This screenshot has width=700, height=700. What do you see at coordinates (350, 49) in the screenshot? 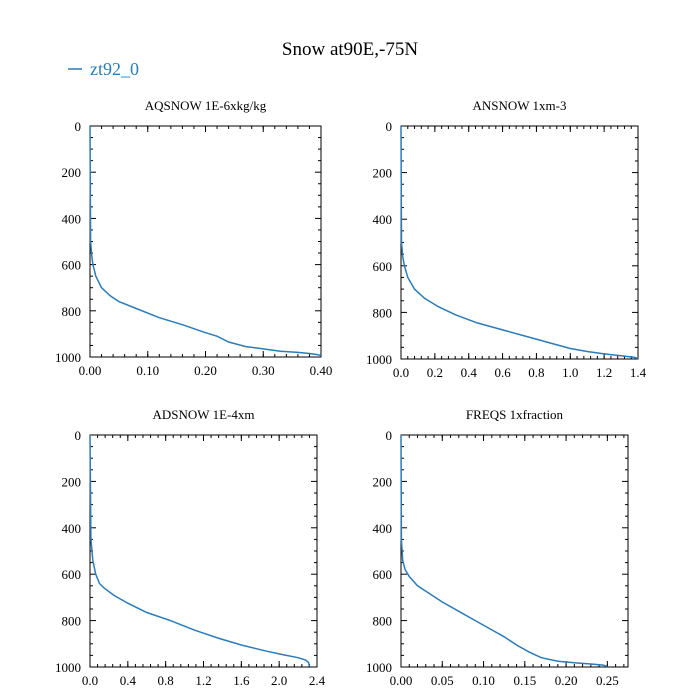
I see `figure-title: Snow at90E,-75N` at bounding box center [350, 49].